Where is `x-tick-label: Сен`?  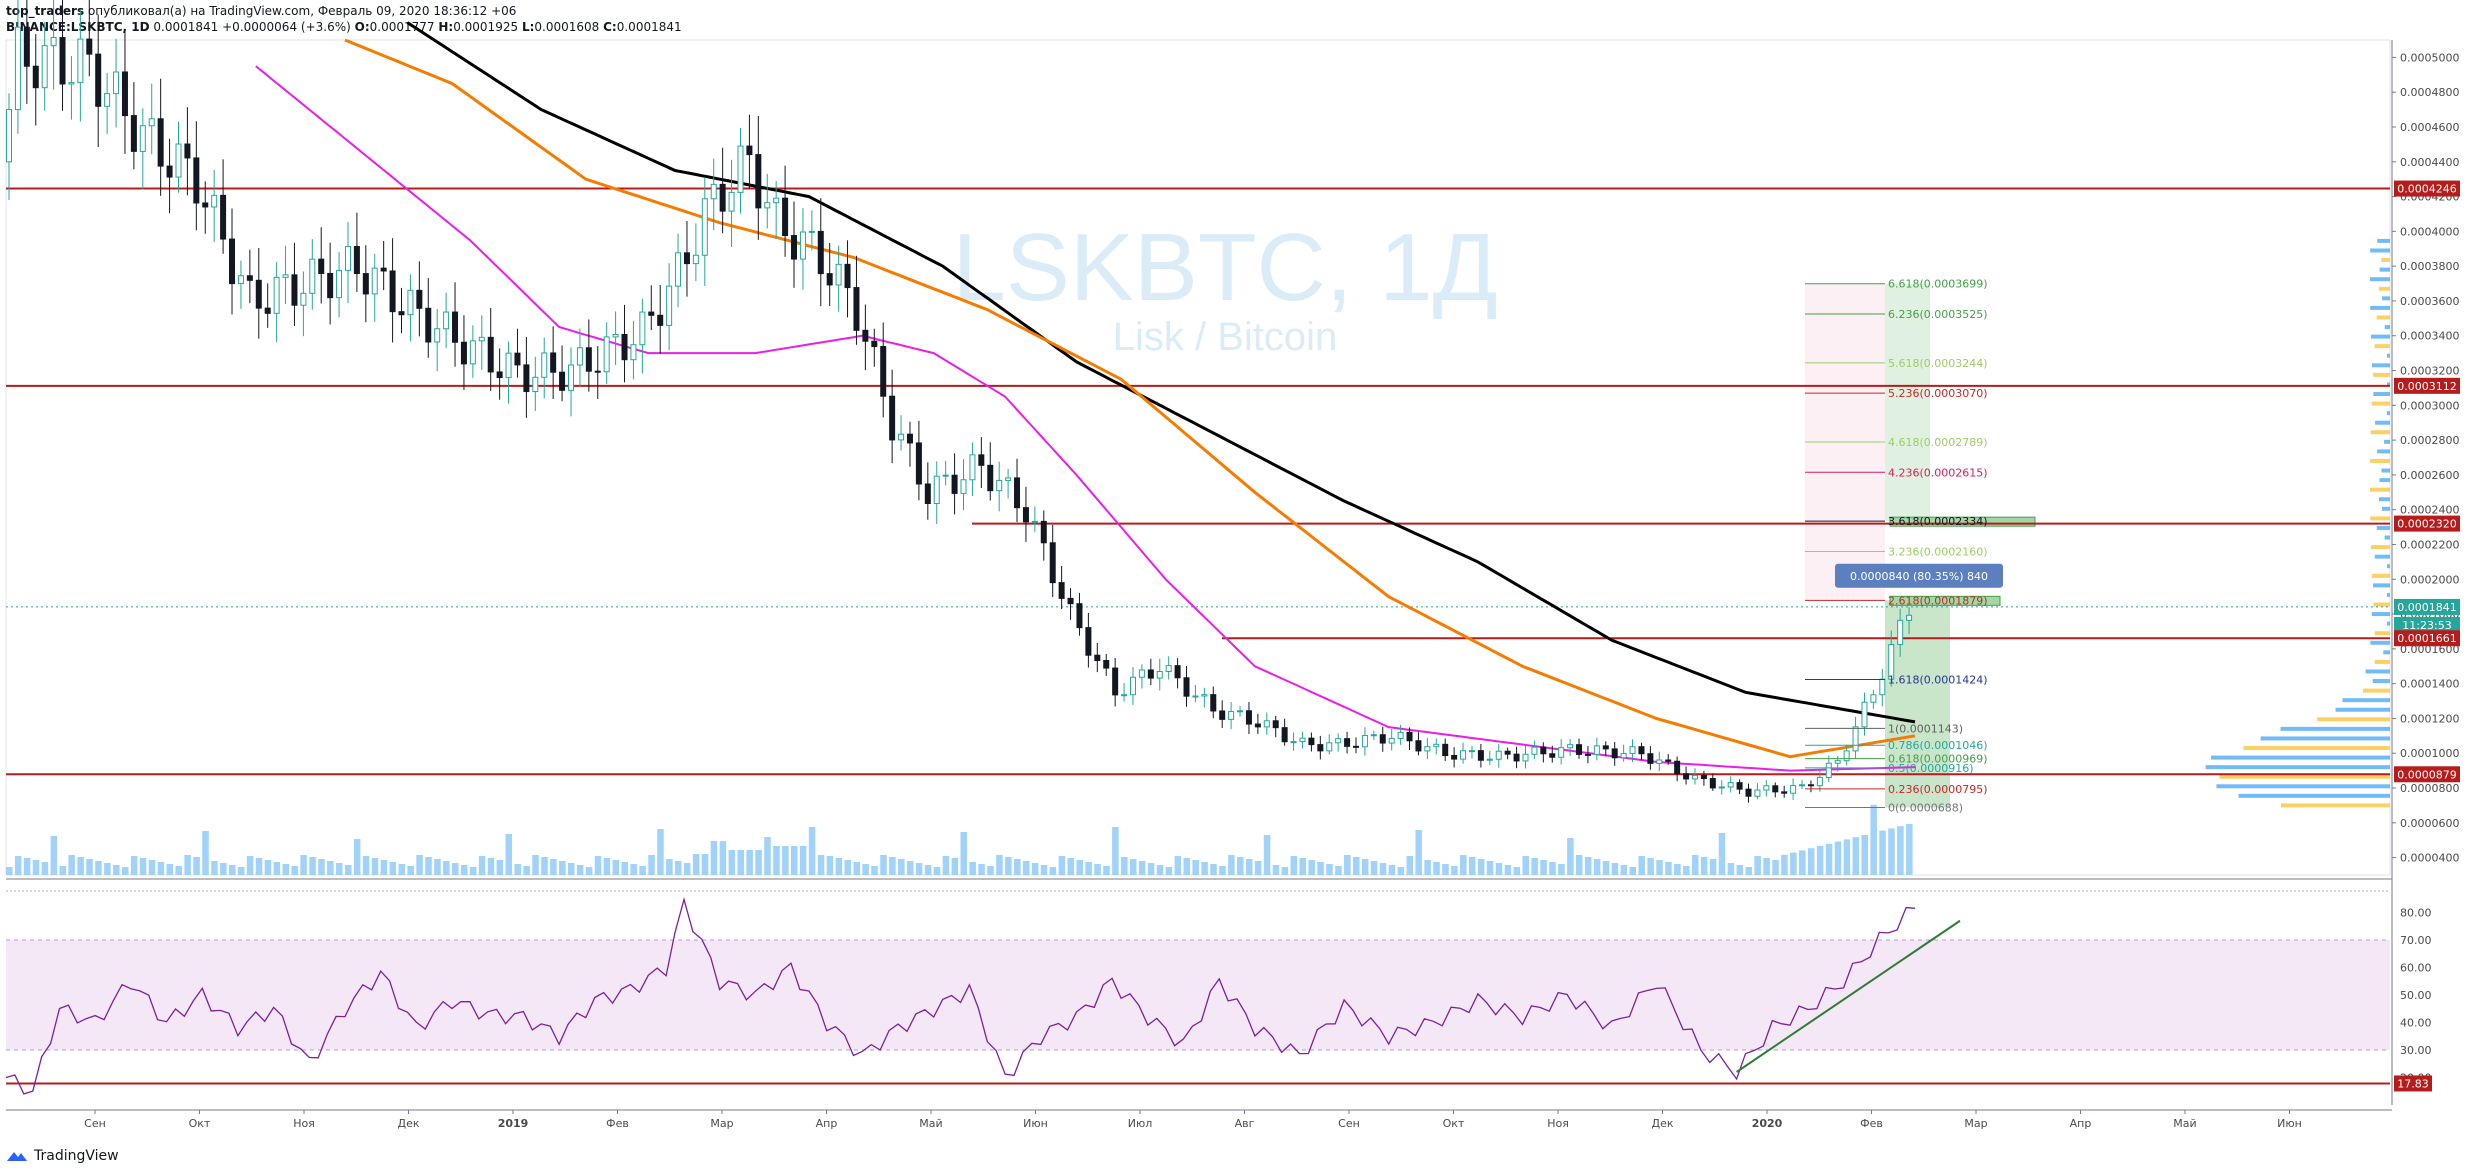 x-tick-label: Сен is located at coordinates (1349, 1123).